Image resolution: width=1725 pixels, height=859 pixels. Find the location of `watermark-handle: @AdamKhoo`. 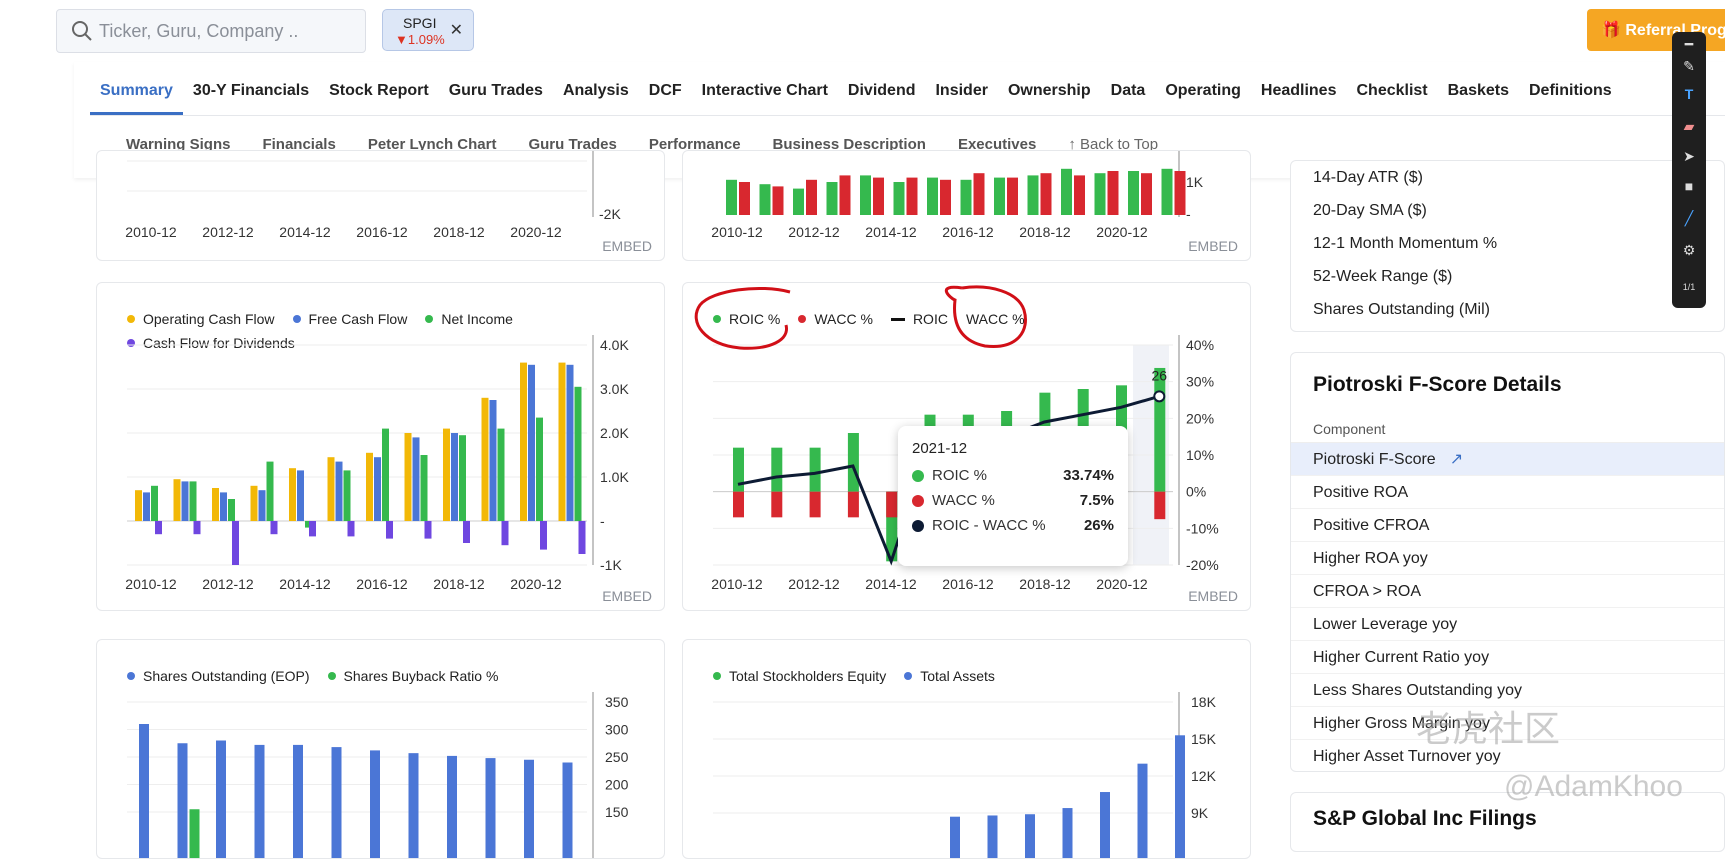

watermark-handle: @AdamKhoo is located at coordinates (1593, 787).